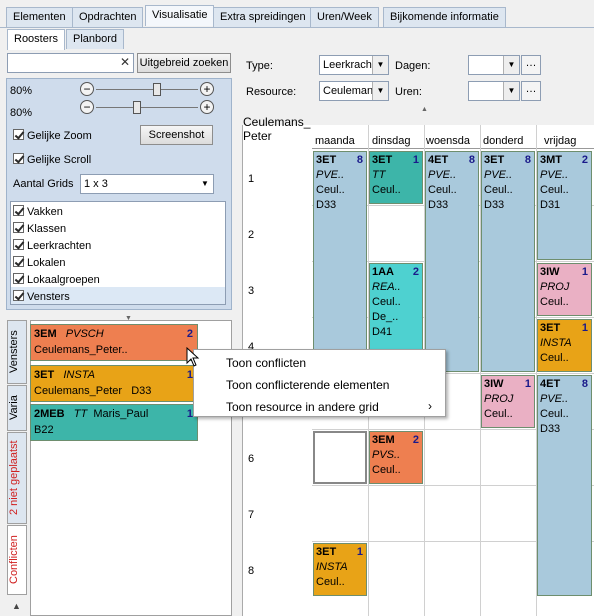 The image size is (594, 616). Describe the element at coordinates (408, 92) in the screenshot. I see `hours-label: Uren:` at that location.